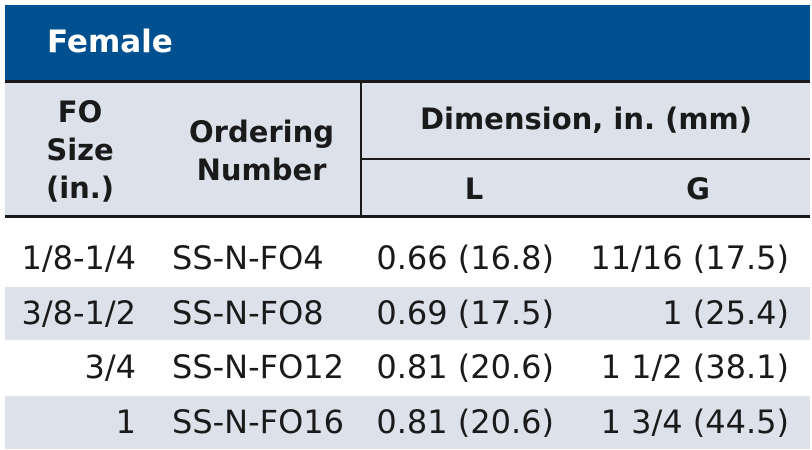 The image size is (812, 450). I want to click on header-cell-g, so click(698, 187).